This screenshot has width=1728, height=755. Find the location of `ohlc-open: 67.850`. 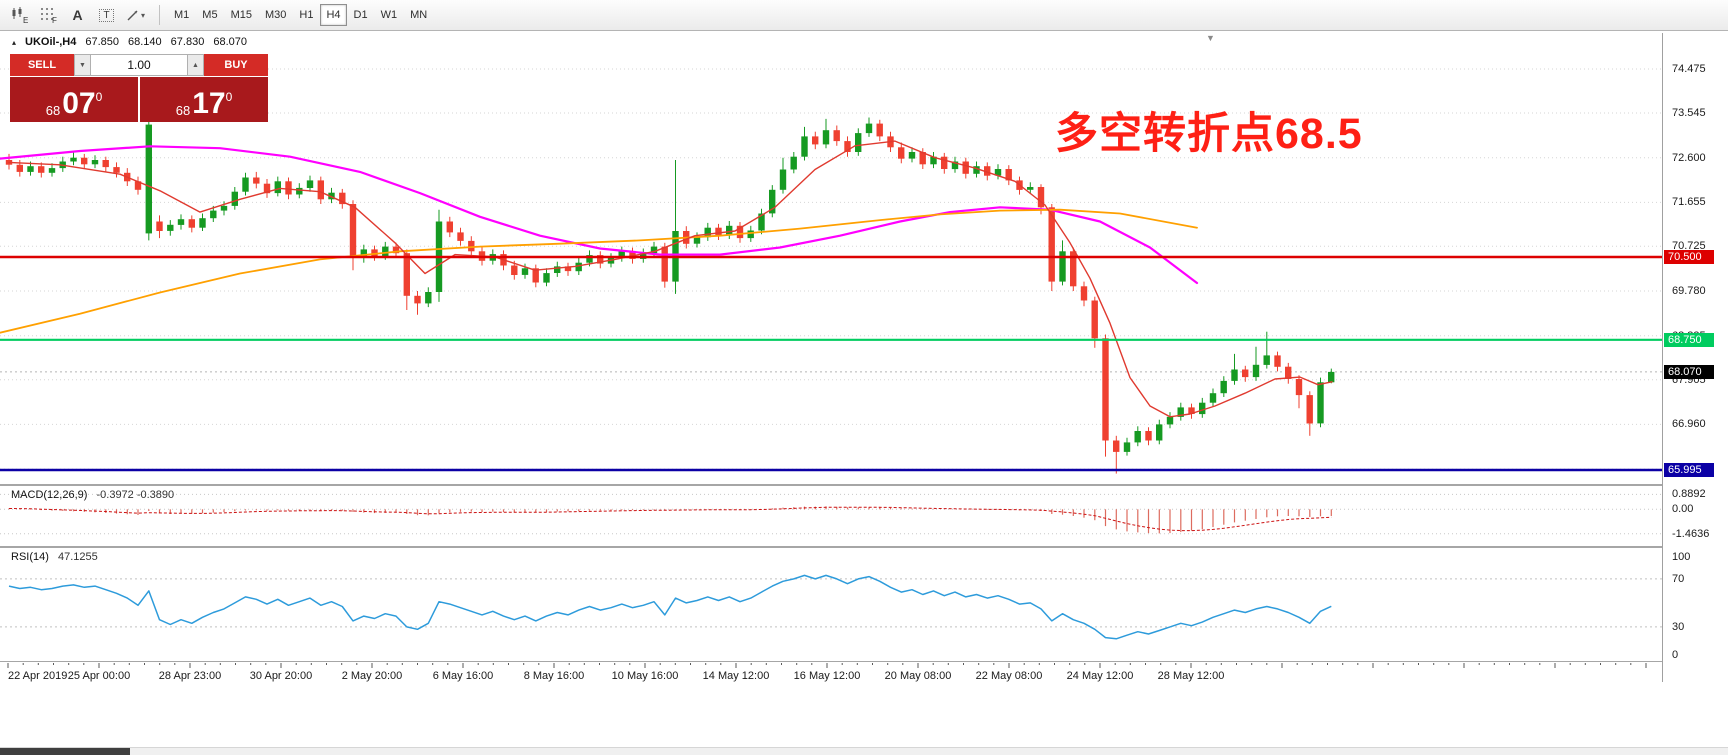

ohlc-open: 67.850 is located at coordinates (102, 42).